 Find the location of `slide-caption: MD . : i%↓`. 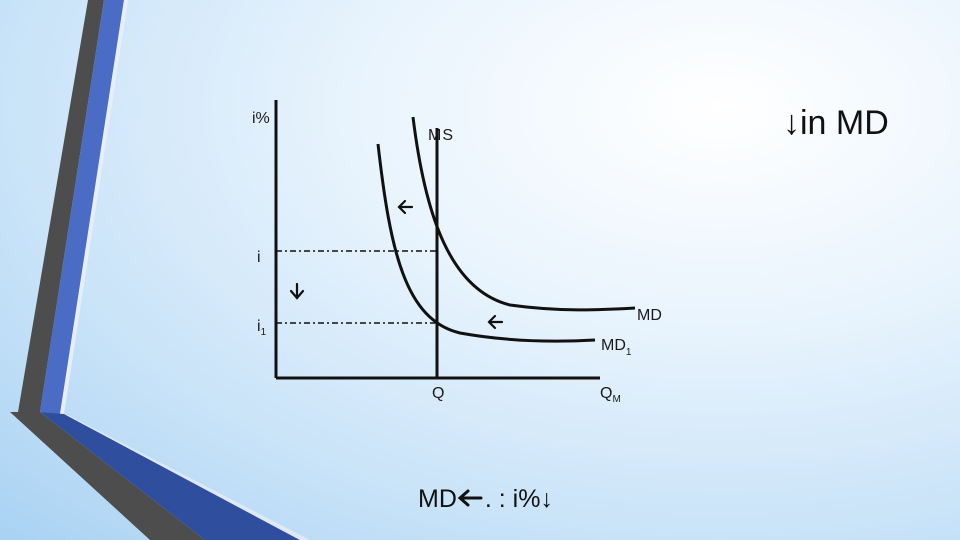

slide-caption: MD . : i%↓ is located at coordinates (485, 499).